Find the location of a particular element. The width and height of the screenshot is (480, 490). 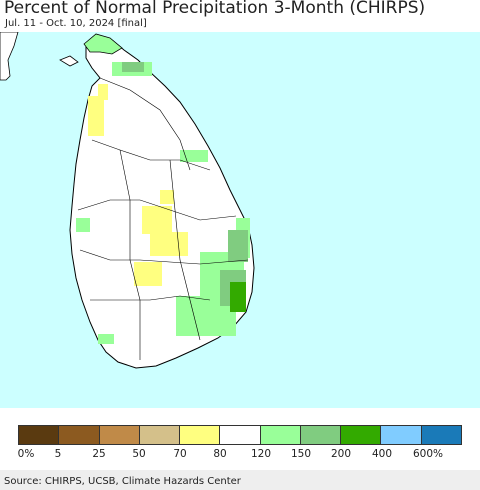

legend-tick-label: 50 is located at coordinates (138, 454).